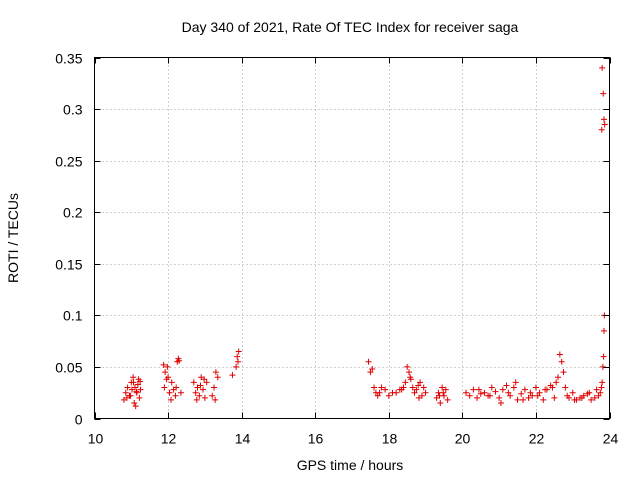 The image size is (640, 480). Describe the element at coordinates (68, 239) in the screenshot. I see `y-tick-labels: 0 0.05 0.1 0.15 0.2 0.25 0.3 0.35` at that location.